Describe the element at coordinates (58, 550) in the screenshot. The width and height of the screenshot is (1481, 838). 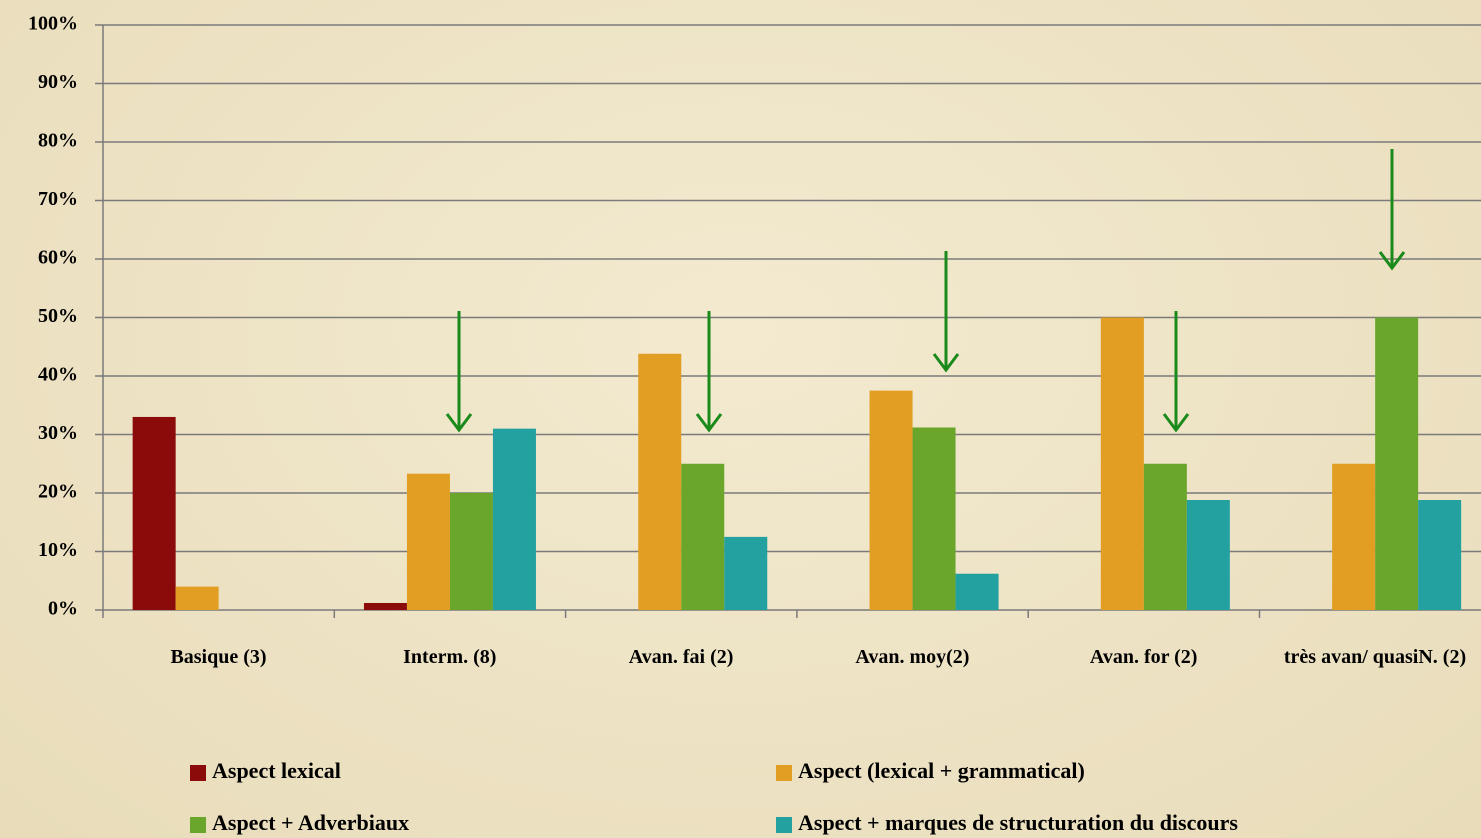
I see `y-tick-label: 10%` at that location.